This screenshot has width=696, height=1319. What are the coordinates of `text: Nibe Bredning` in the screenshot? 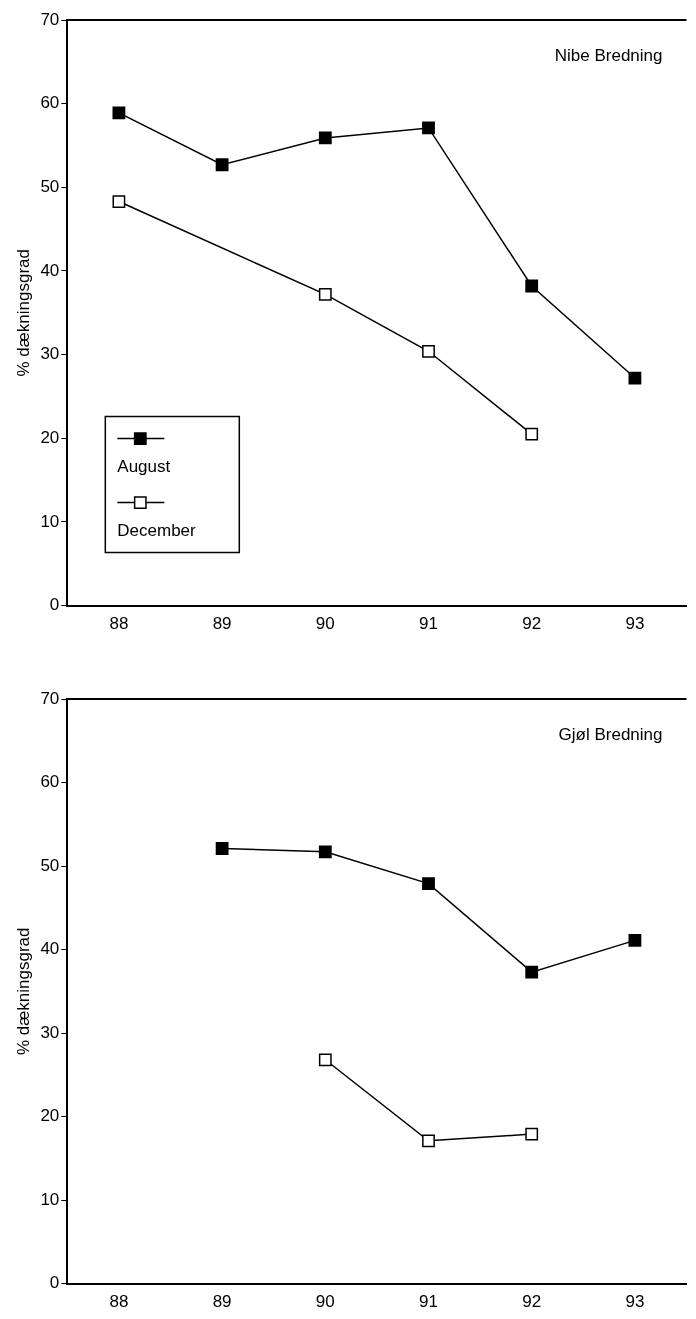 It's located at (608, 55).